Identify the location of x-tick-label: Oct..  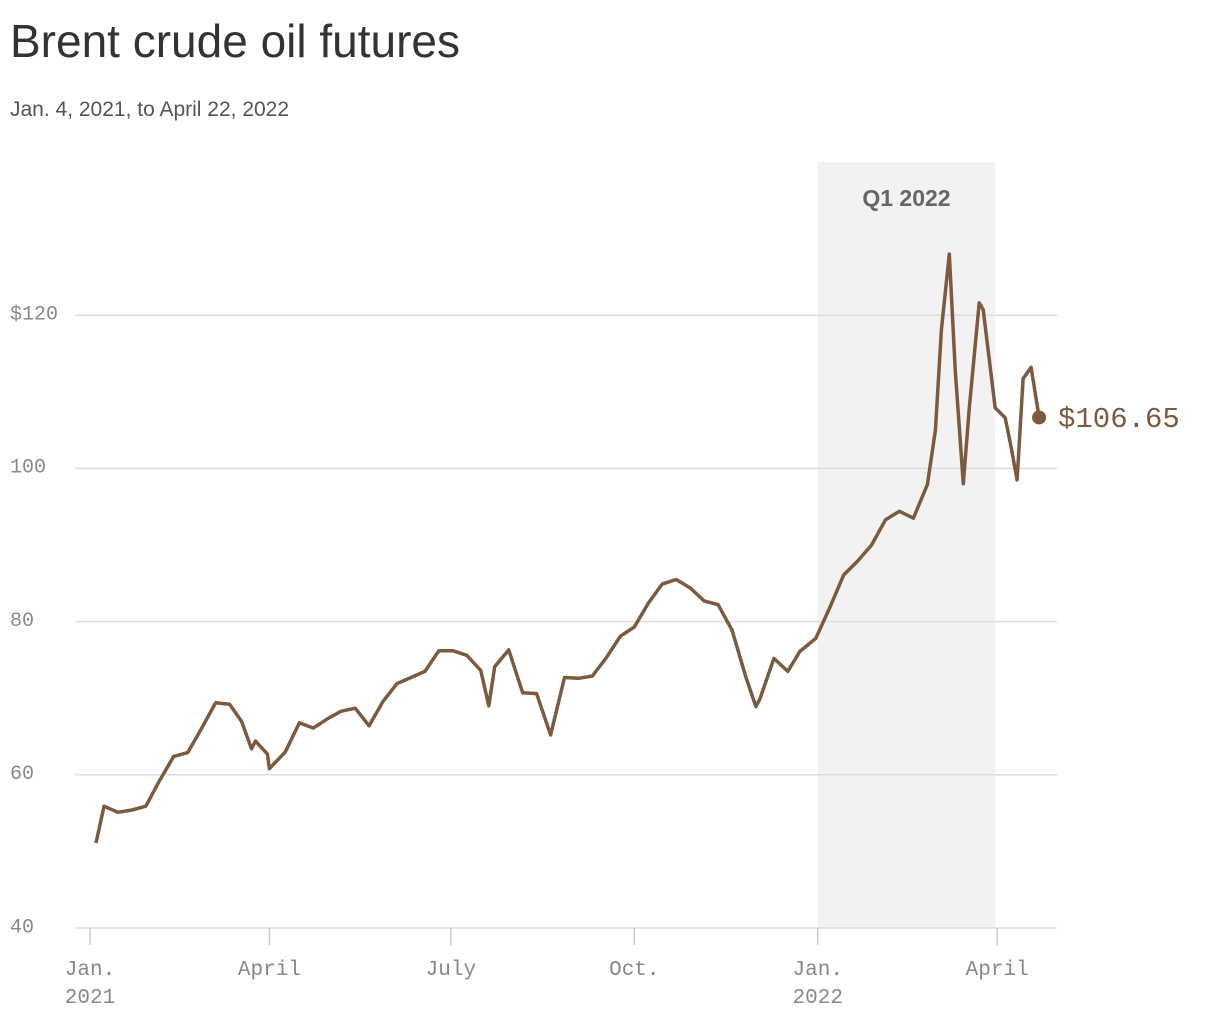
(634, 970).